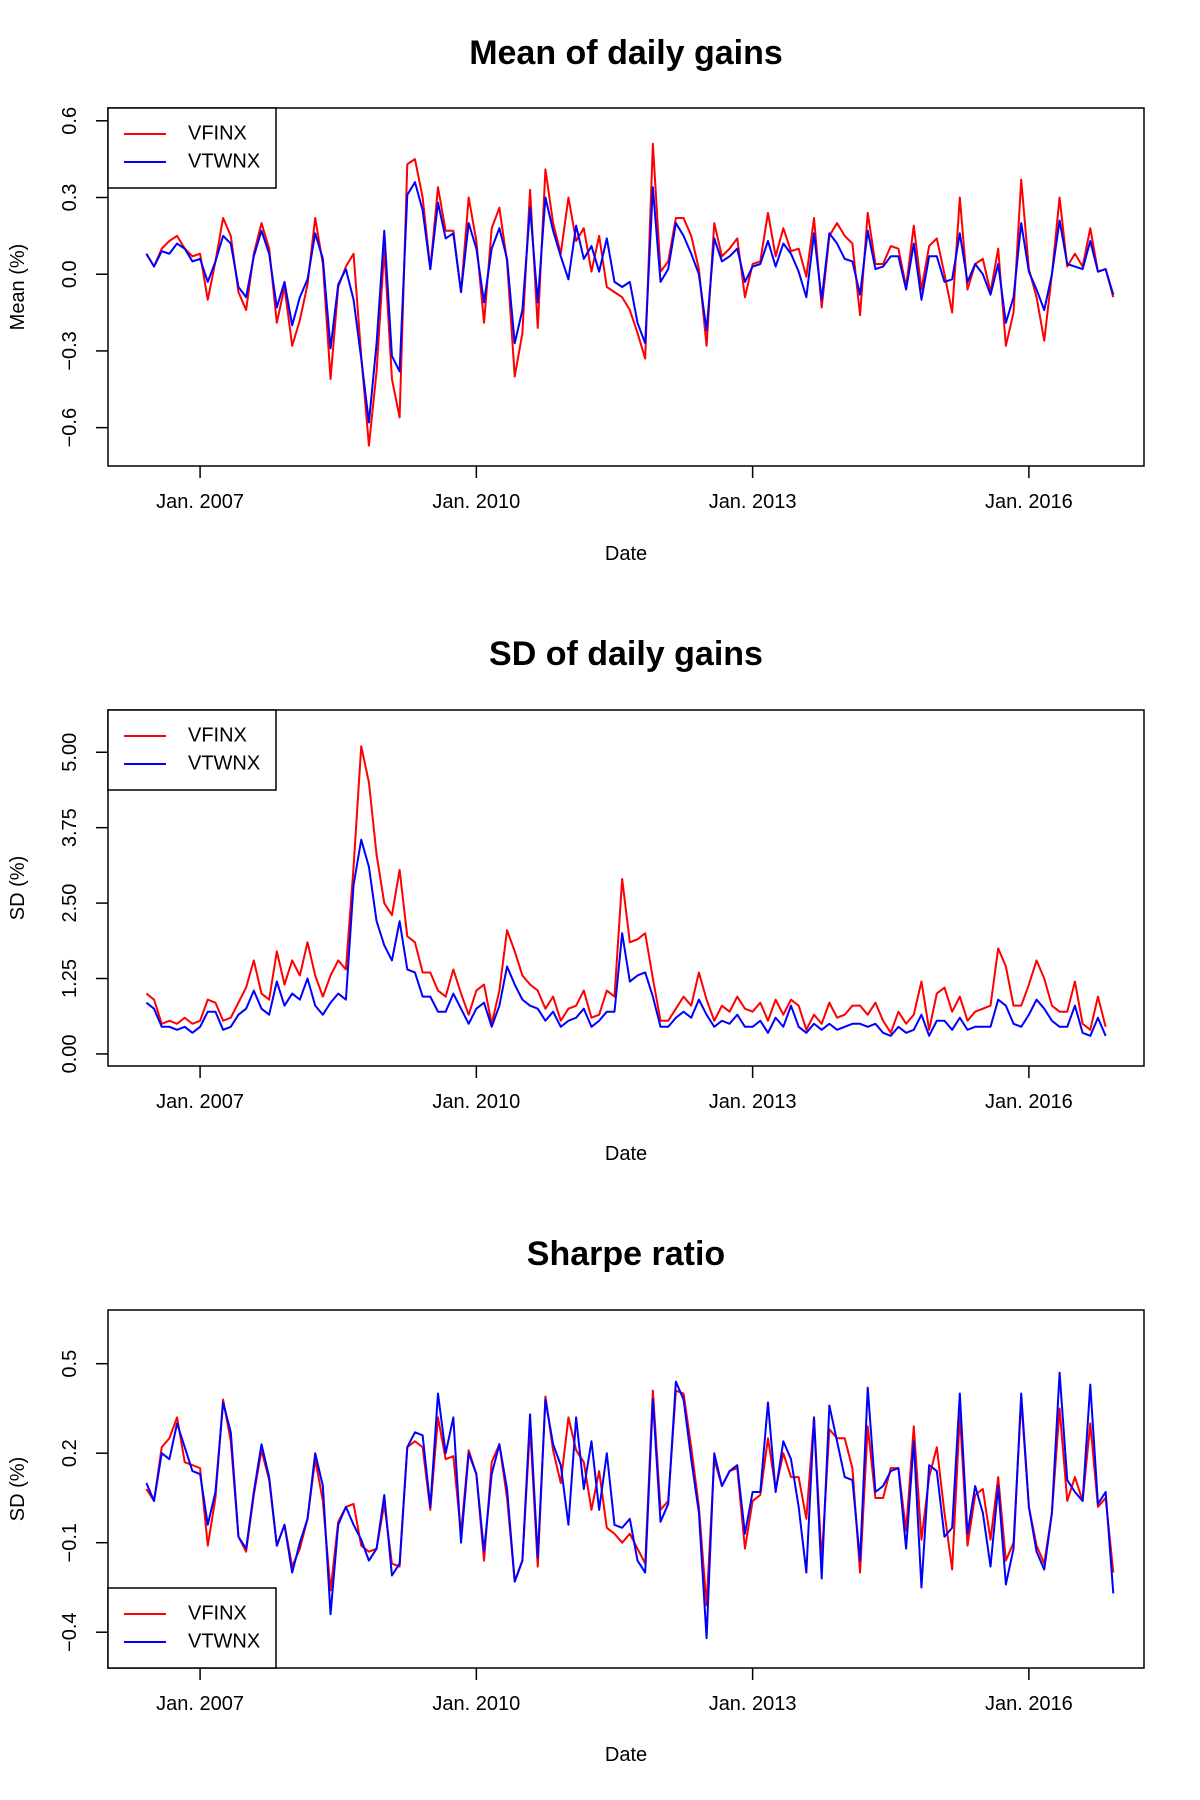 The width and height of the screenshot is (1200, 1800). Describe the element at coordinates (70, 1542) in the screenshot. I see `y-tick-label: −0.1` at that location.